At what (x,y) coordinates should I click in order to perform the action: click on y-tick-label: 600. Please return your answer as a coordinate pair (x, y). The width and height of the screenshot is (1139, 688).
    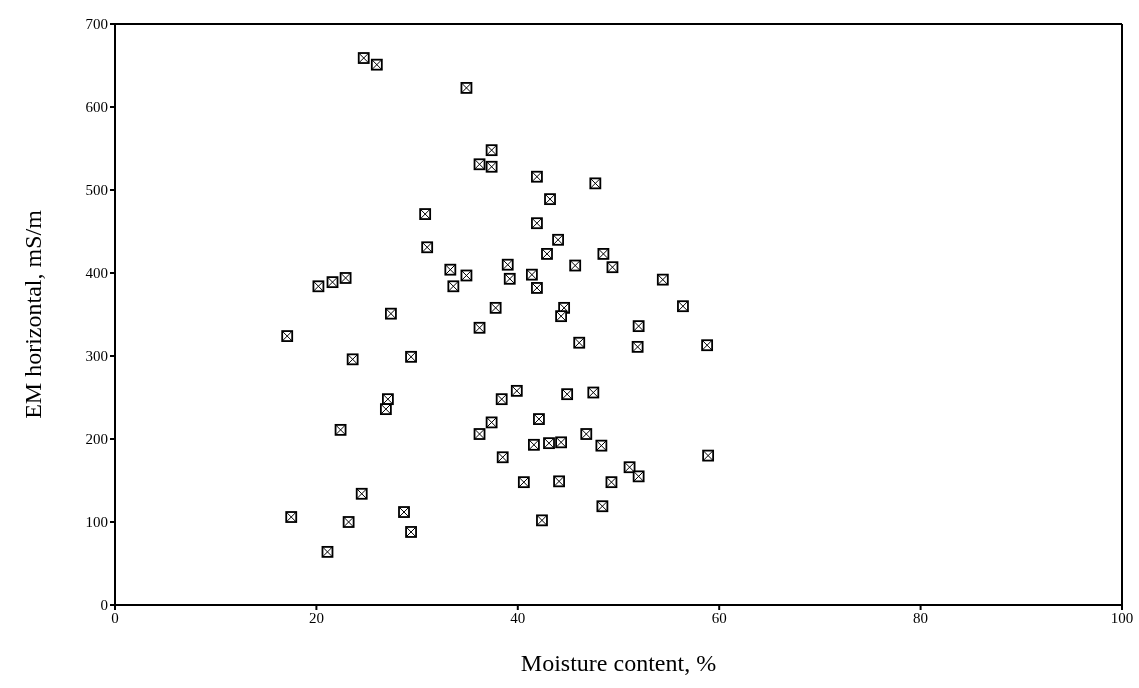
    Looking at the image, I should click on (96, 107).